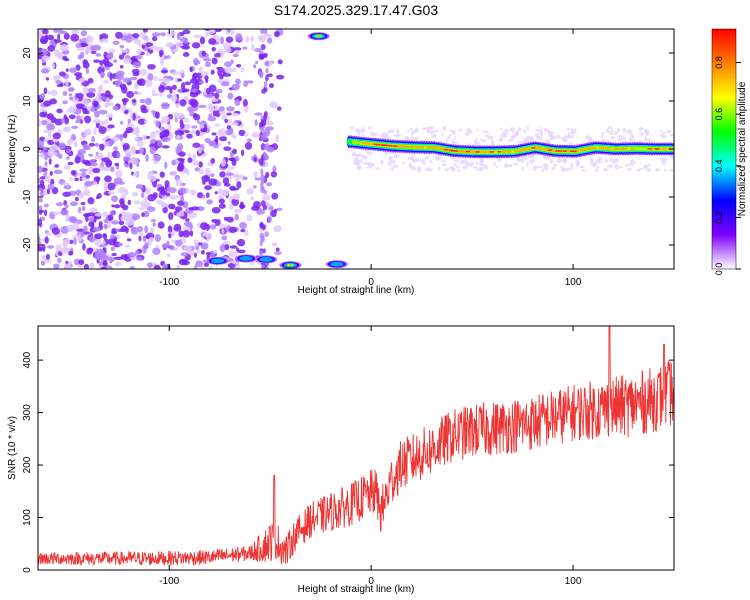  What do you see at coordinates (356, 589) in the screenshot?
I see `snr-x-axis-label: Height of straight line (km)` at bounding box center [356, 589].